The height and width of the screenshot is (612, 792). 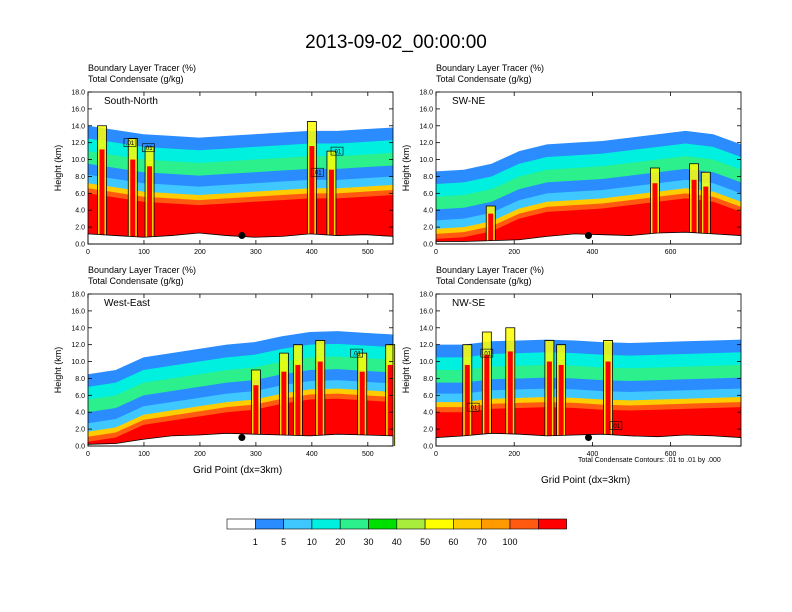 What do you see at coordinates (468, 101) in the screenshot?
I see `panel-title: SW-NE` at bounding box center [468, 101].